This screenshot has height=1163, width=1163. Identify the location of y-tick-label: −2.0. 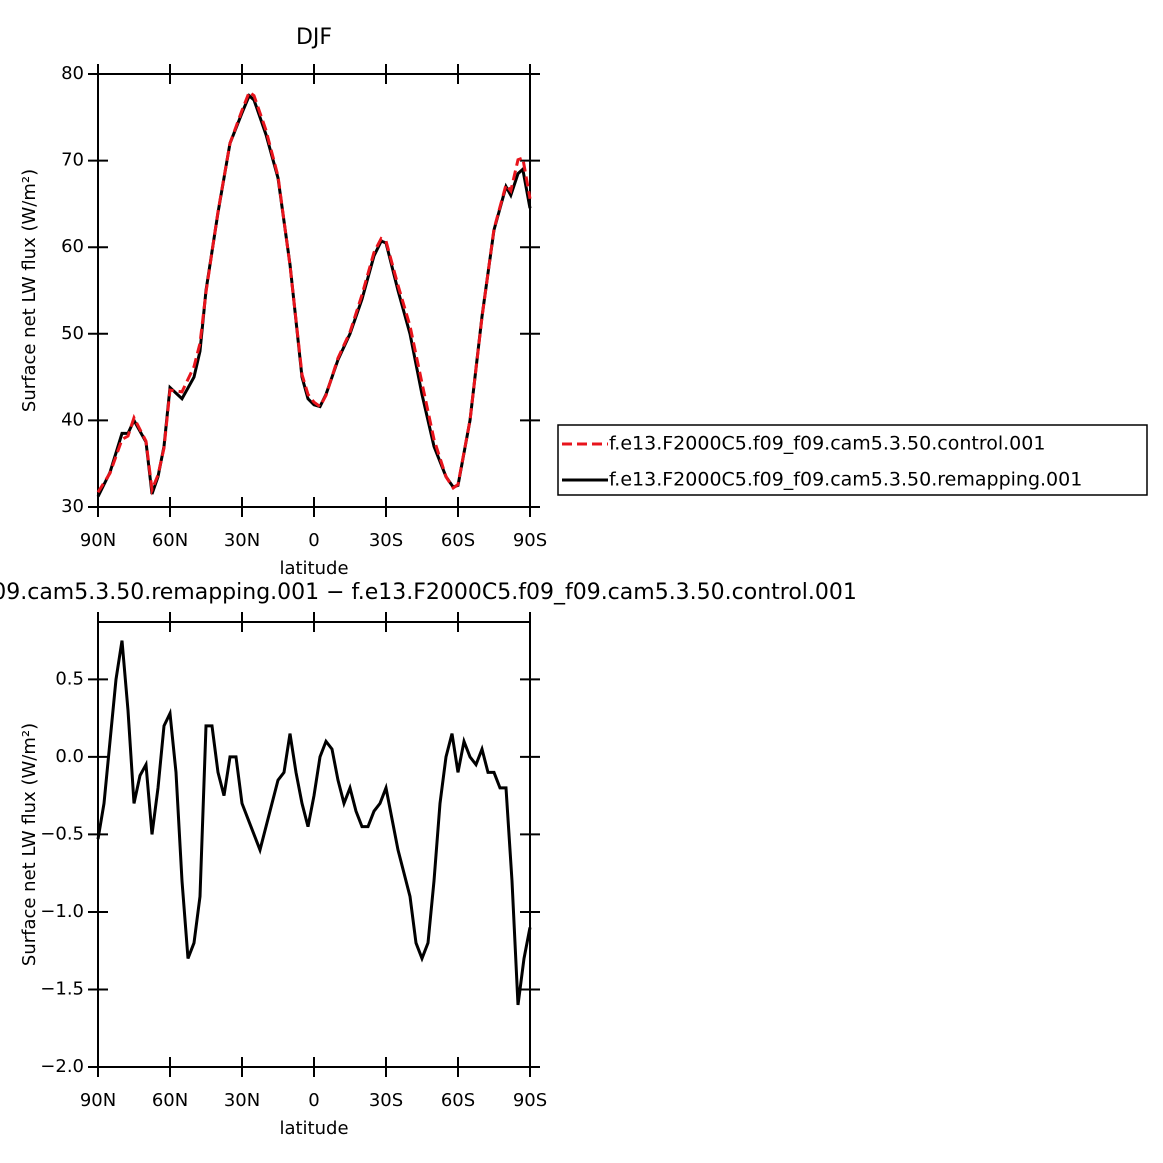
(62, 1066).